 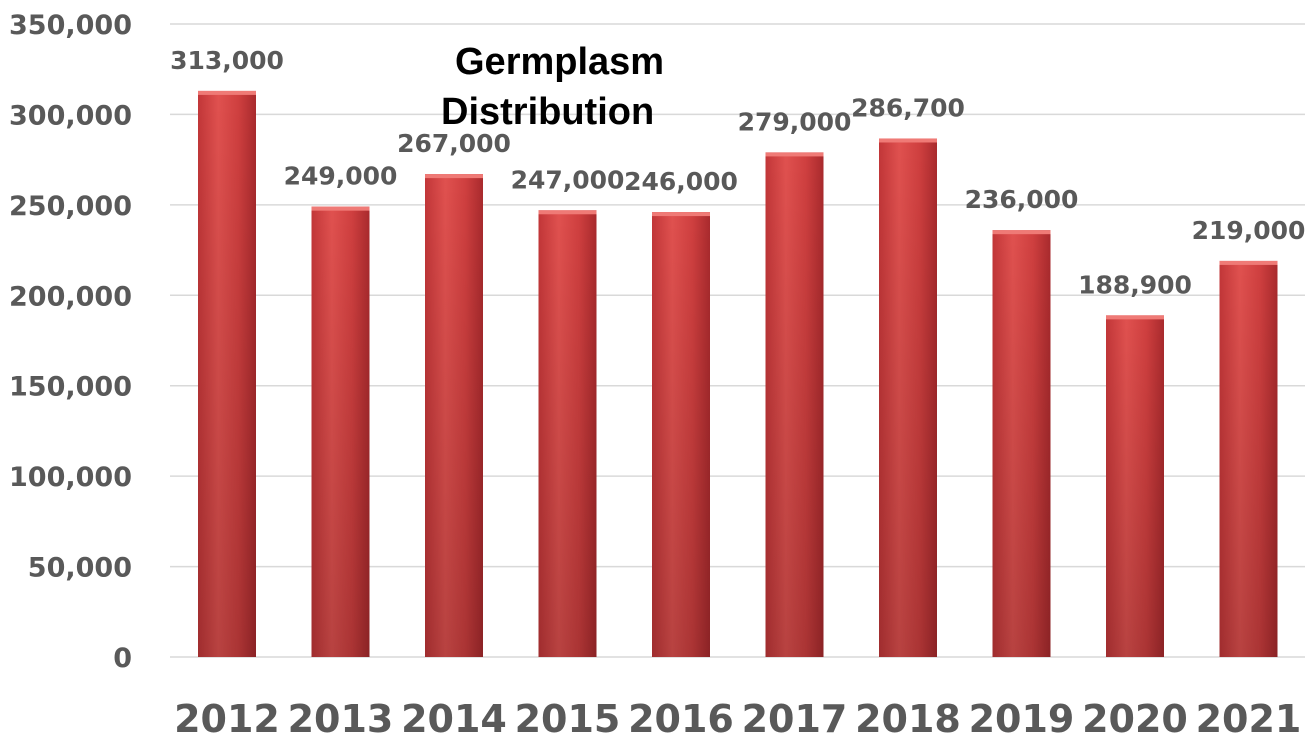 What do you see at coordinates (454, 143) in the screenshot?
I see `data-label: 267,000` at bounding box center [454, 143].